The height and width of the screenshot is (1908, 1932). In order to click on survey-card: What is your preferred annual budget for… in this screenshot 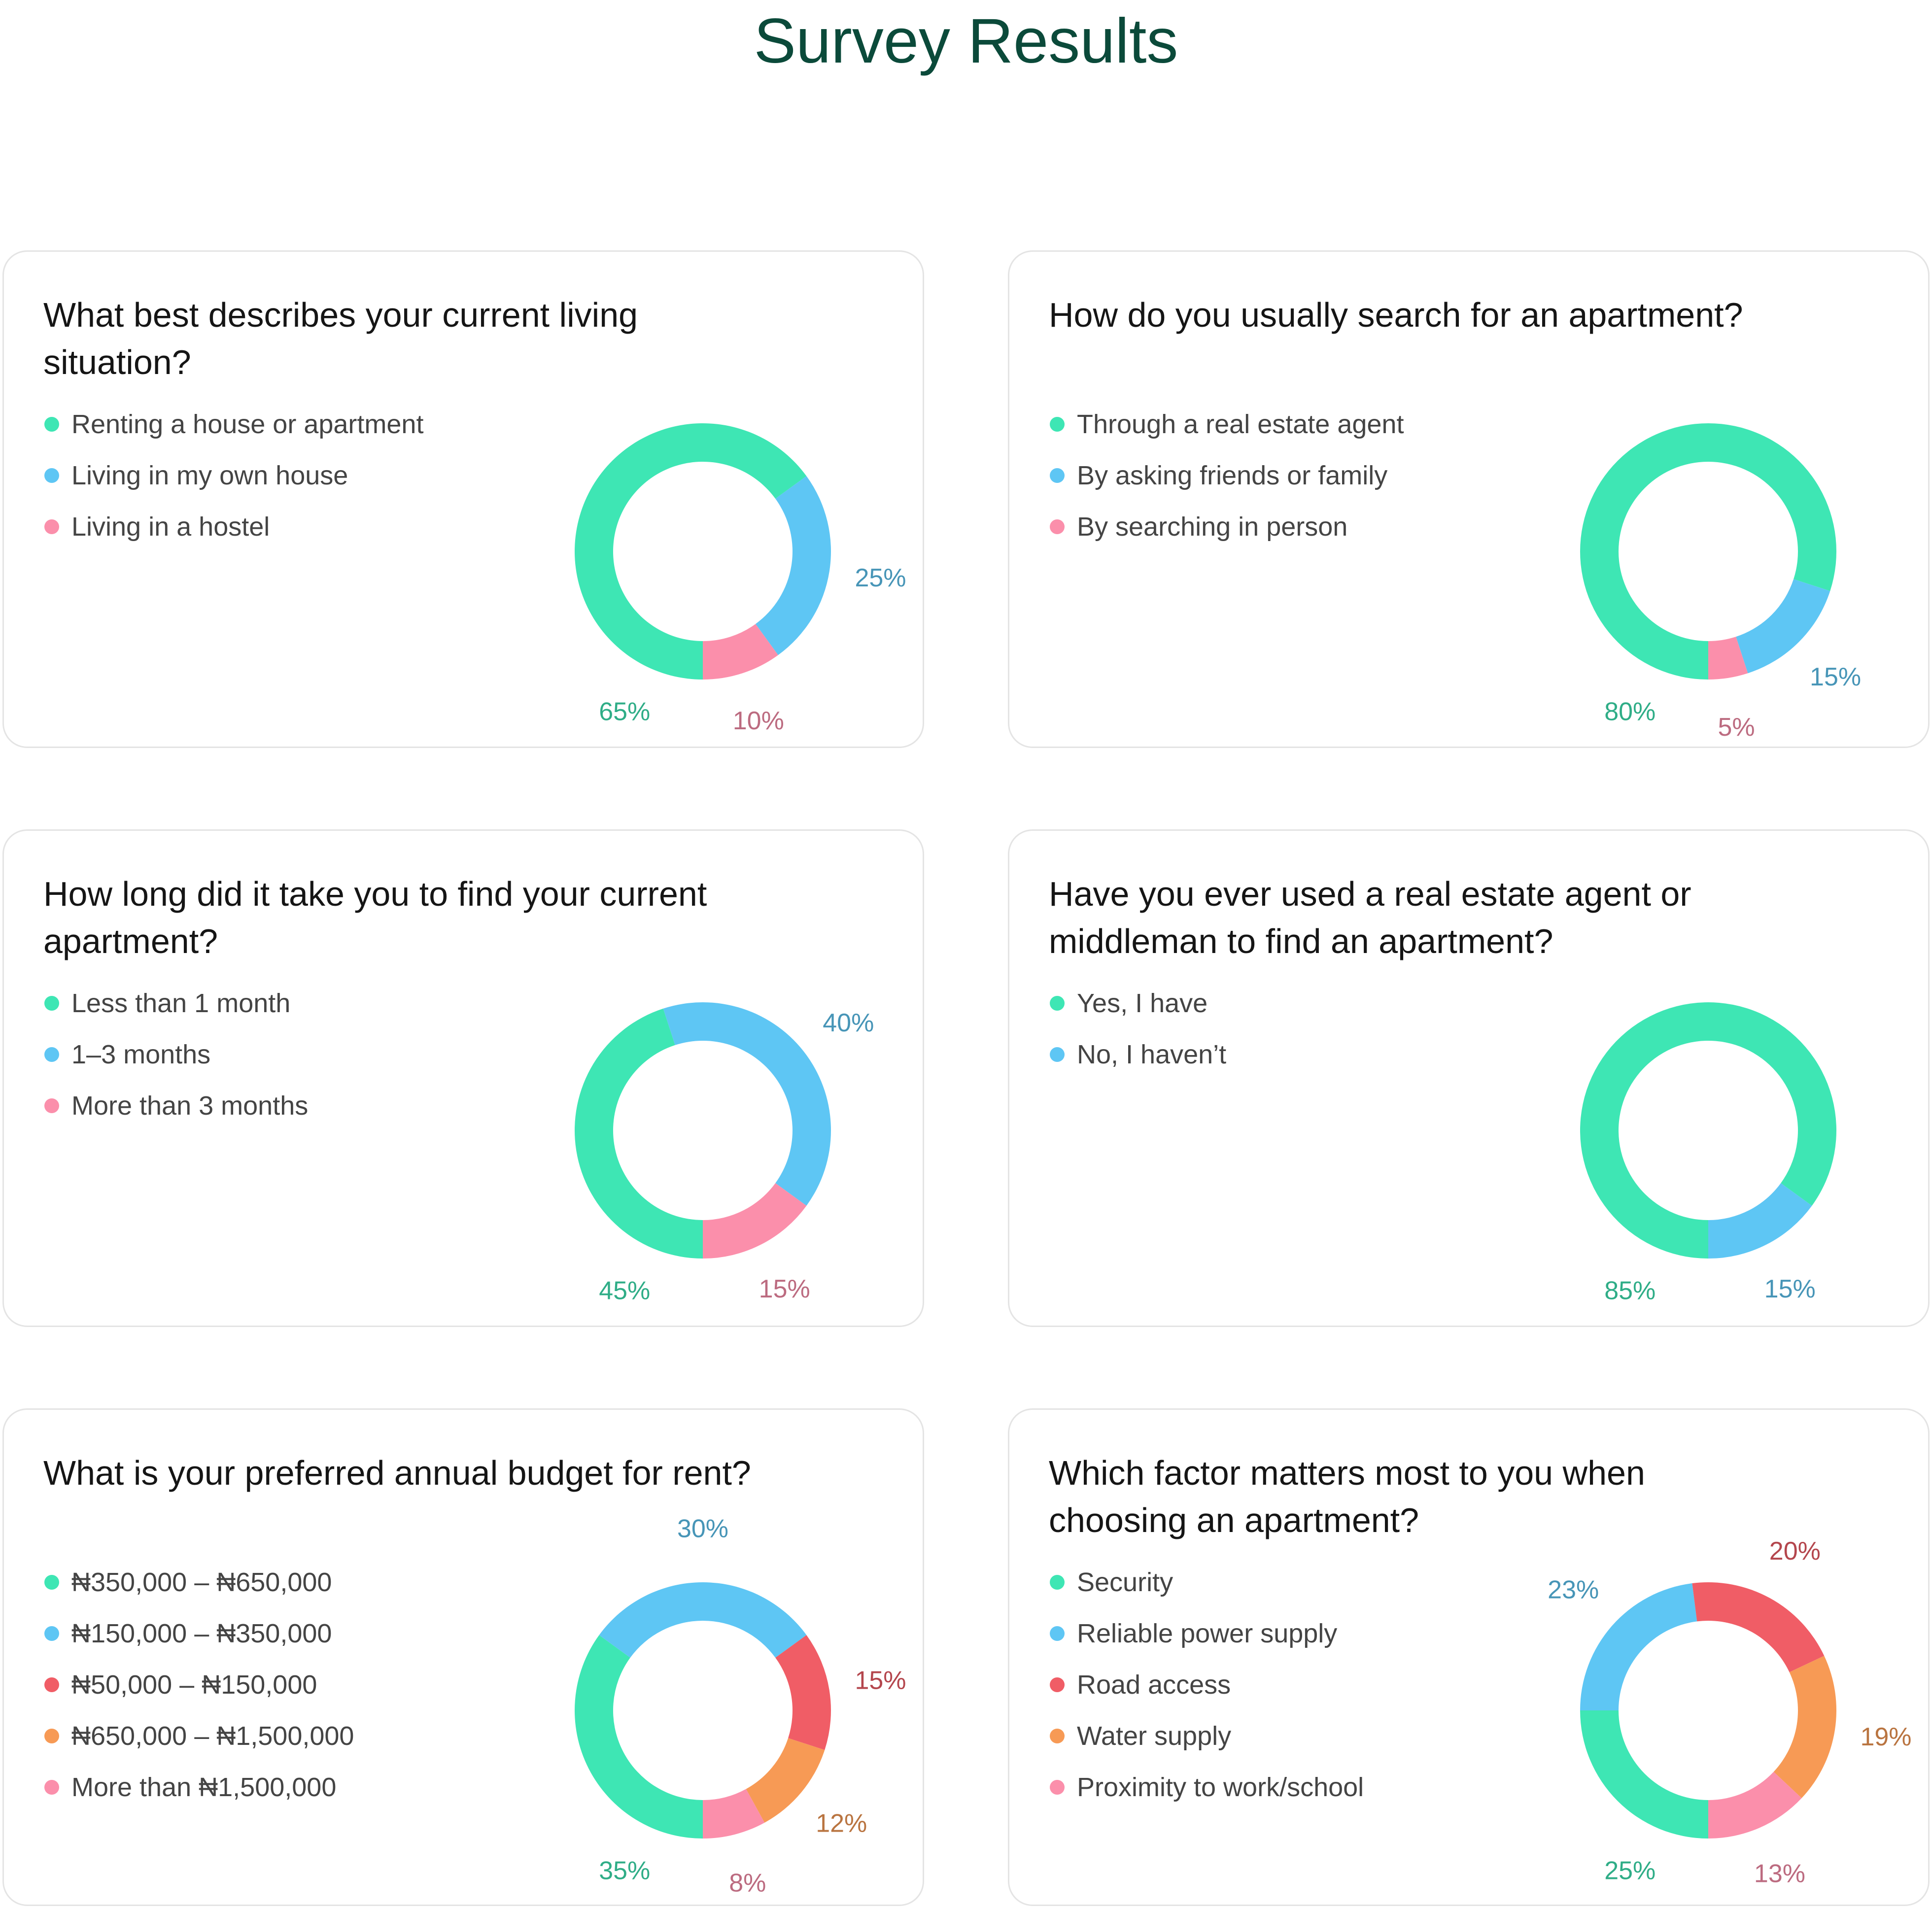, I will do `click(463, 1657)`.